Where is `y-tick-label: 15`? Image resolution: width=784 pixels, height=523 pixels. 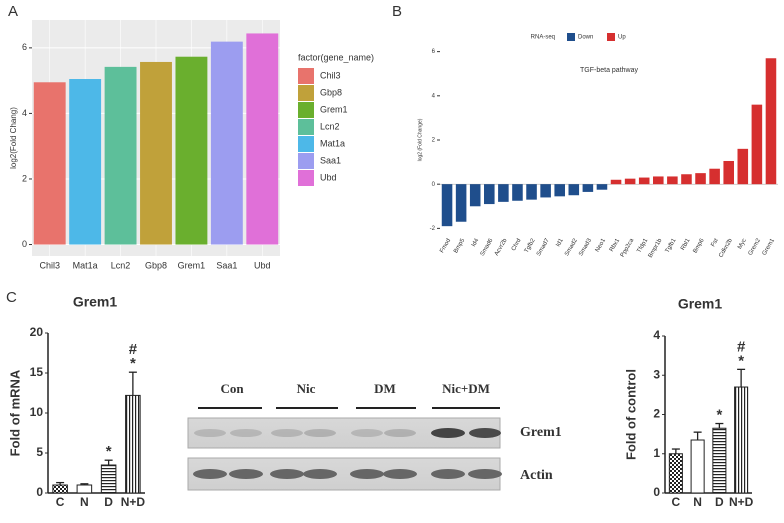
y-tick-label: 15 is located at coordinates (37, 372).